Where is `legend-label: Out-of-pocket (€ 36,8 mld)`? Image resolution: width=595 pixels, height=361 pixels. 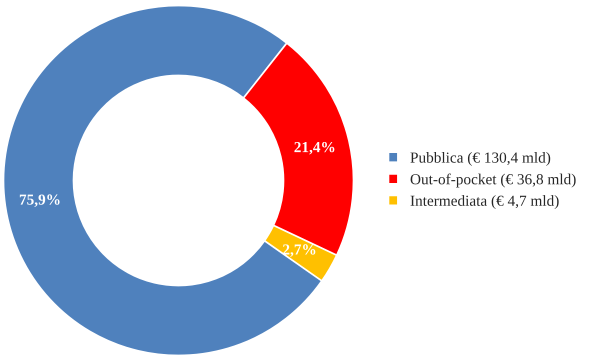 legend-label: Out-of-pocket (€ 36,8 mld) is located at coordinates (493, 180).